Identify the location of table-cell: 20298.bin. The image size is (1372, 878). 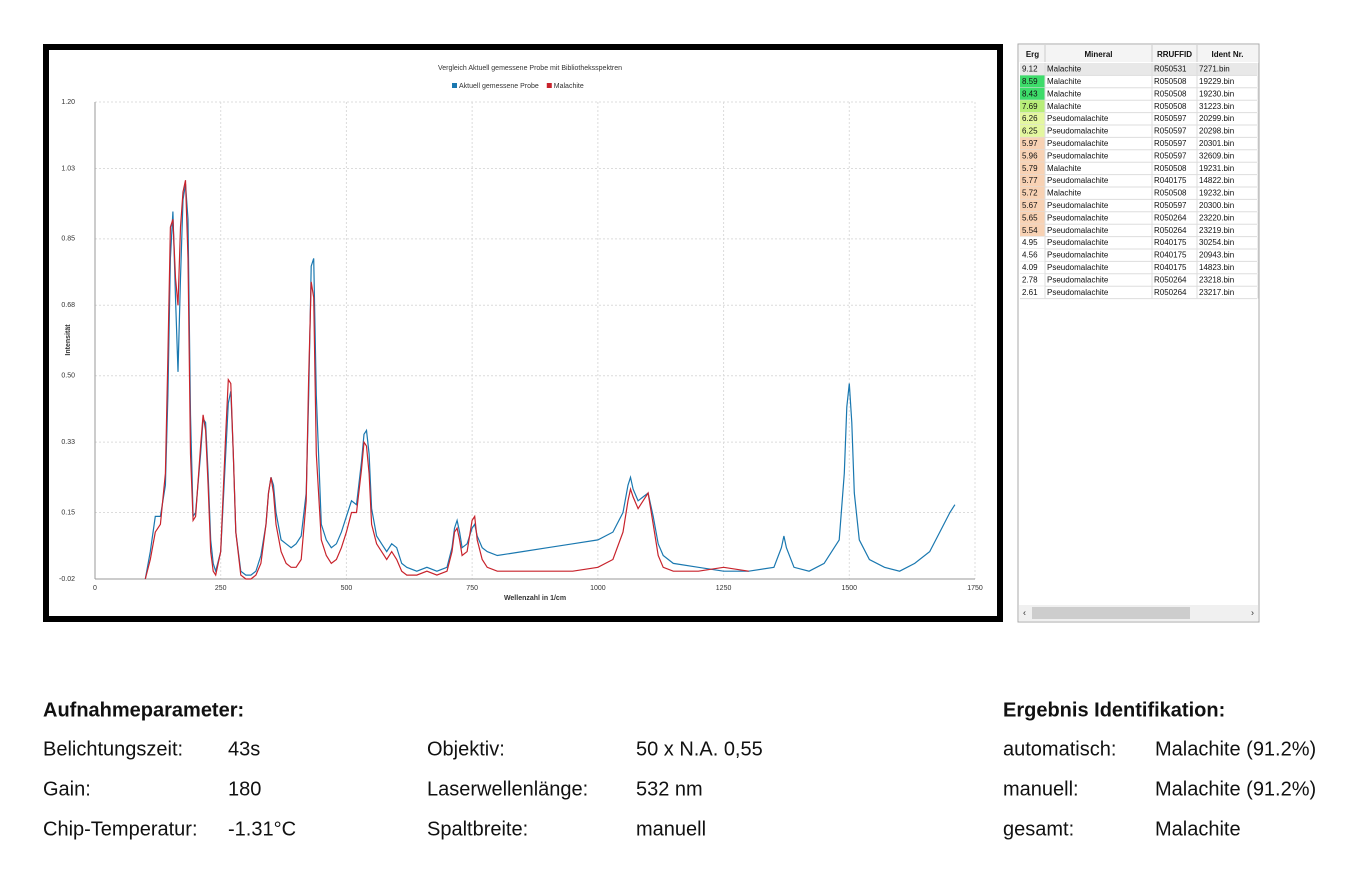
(1216, 131).